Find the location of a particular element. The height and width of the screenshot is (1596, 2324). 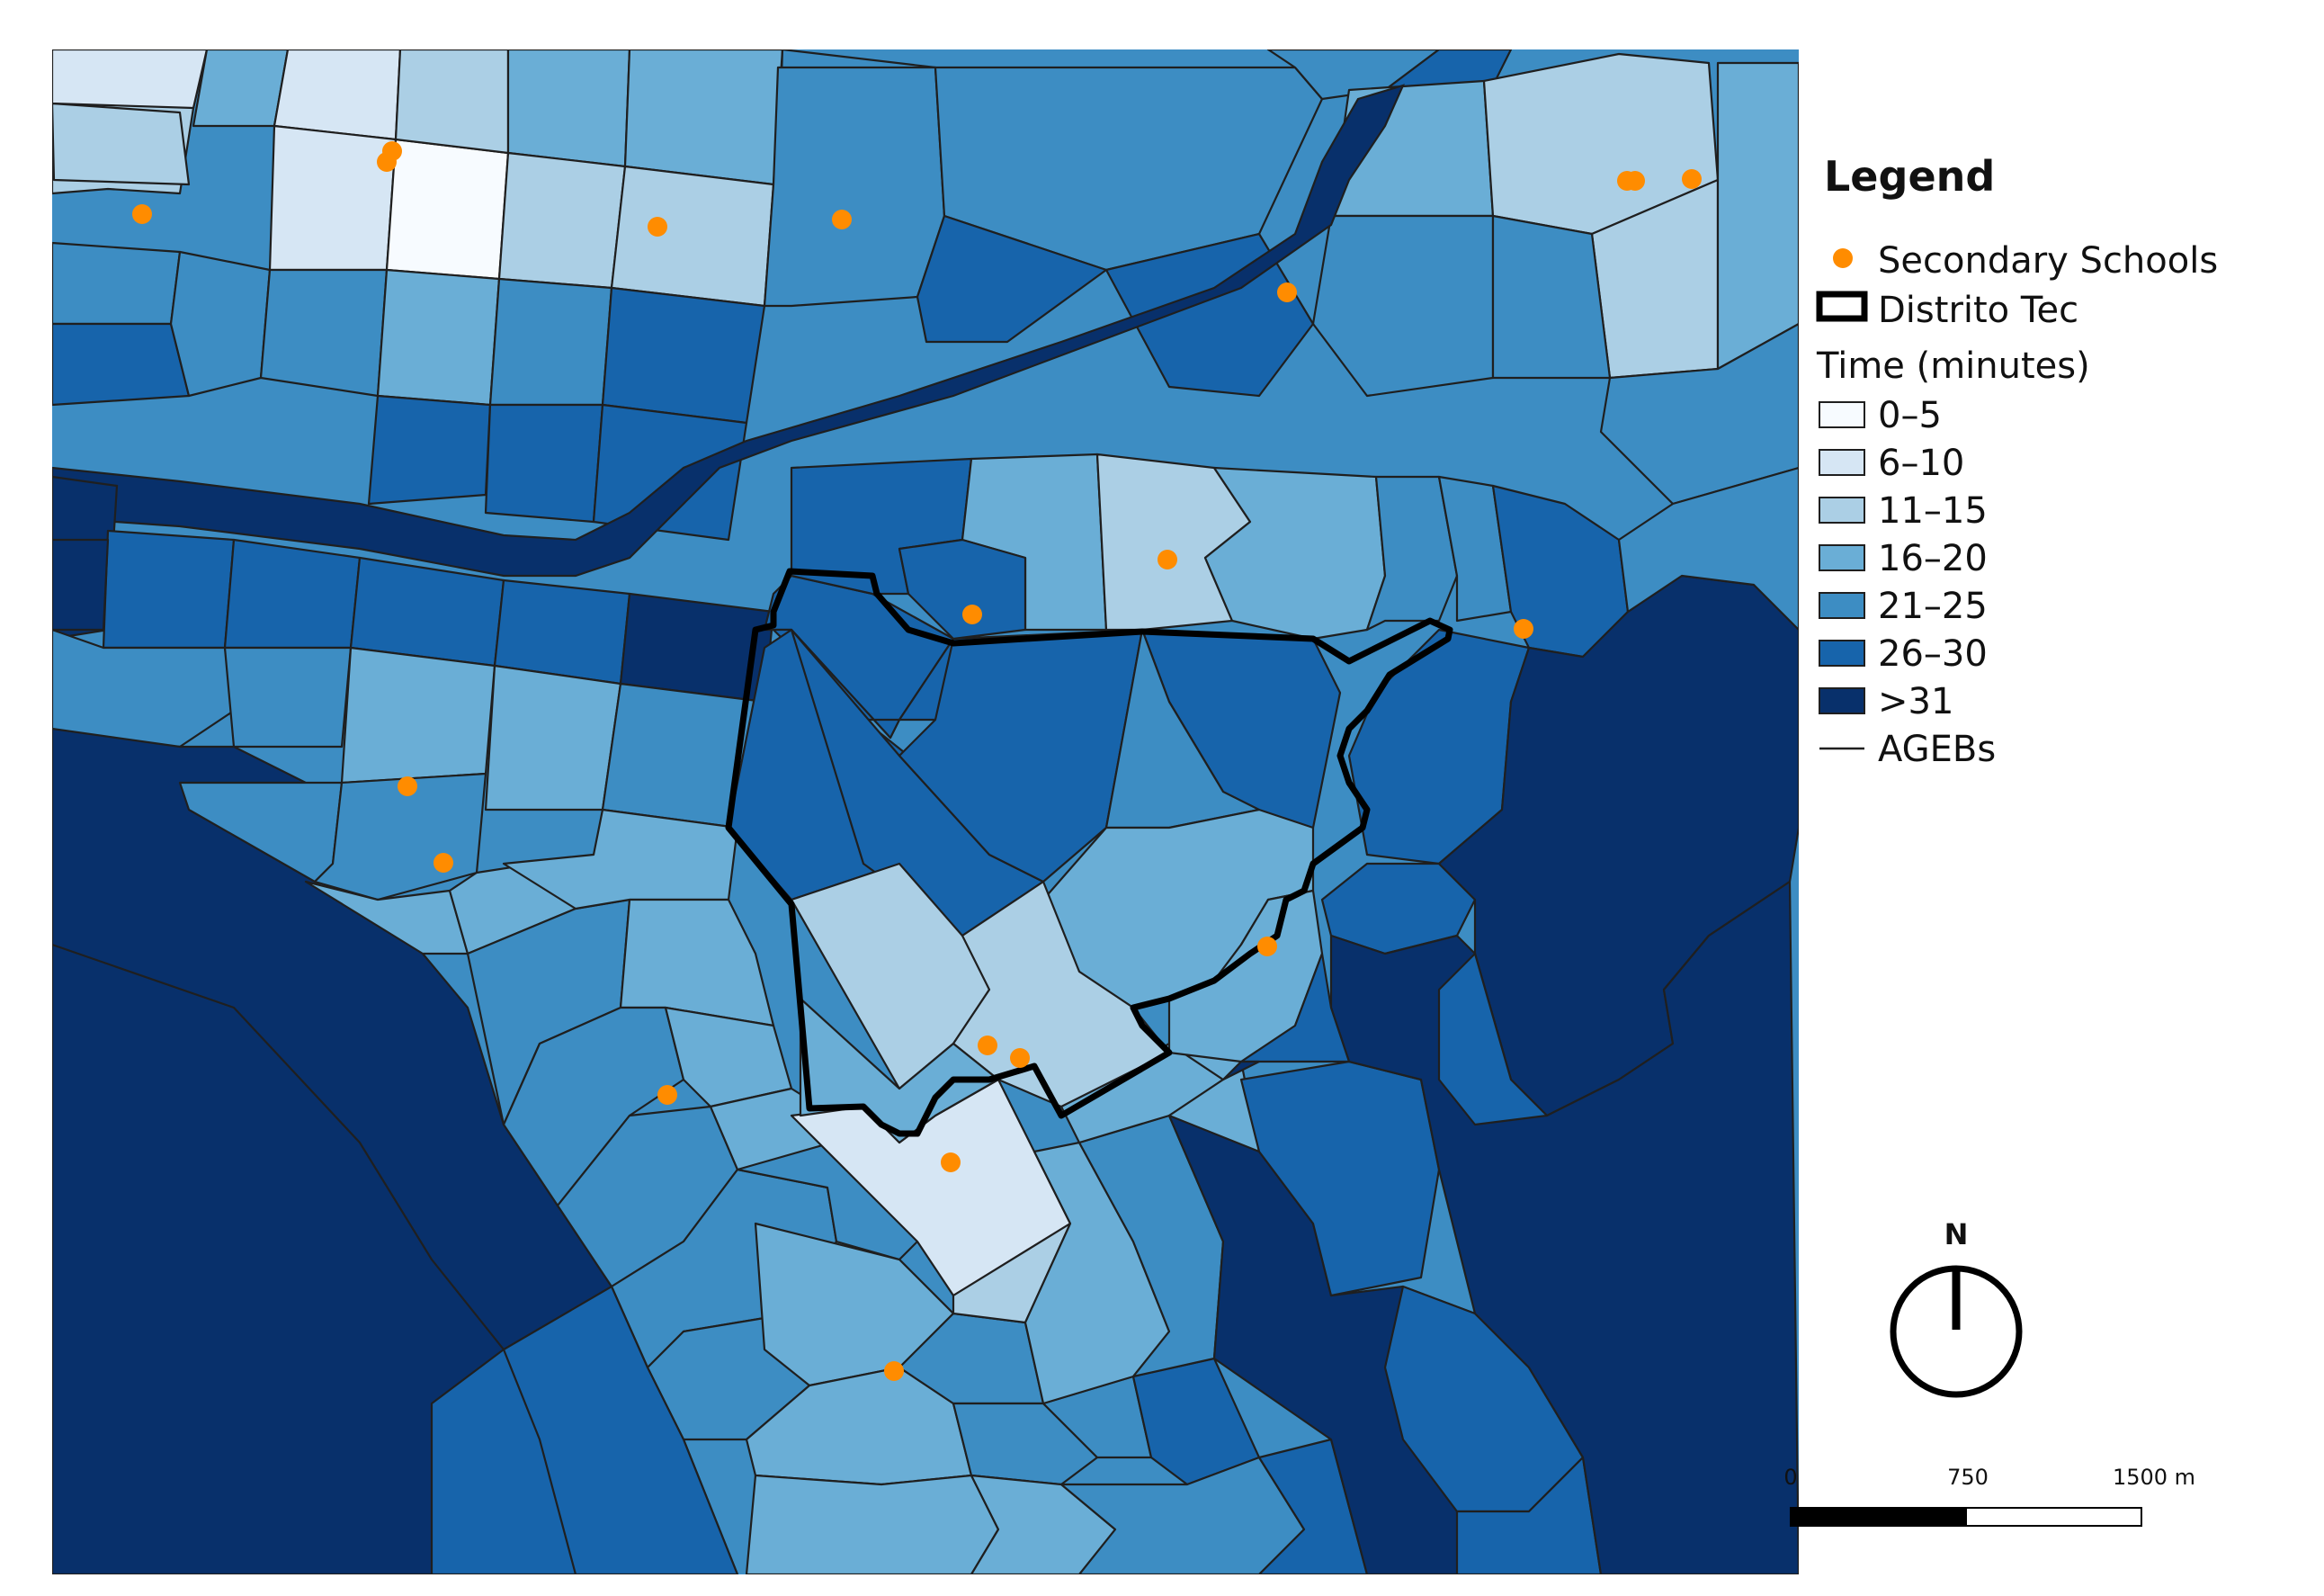

legend-schools-label: Secondary Schools is located at coordinates (2048, 261).